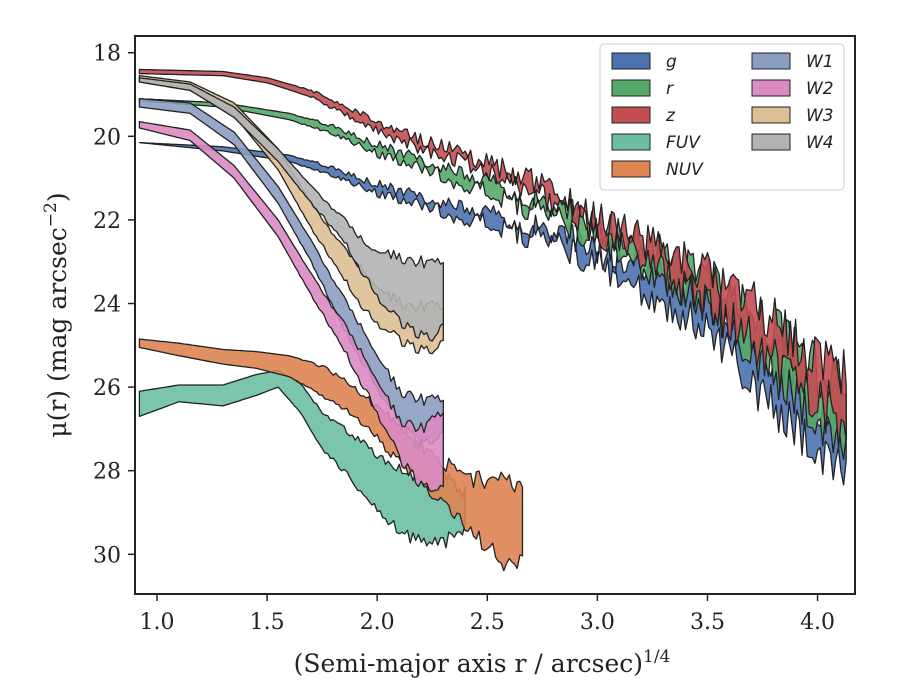  I want to click on y-tick-label: 30, so click(107, 555).